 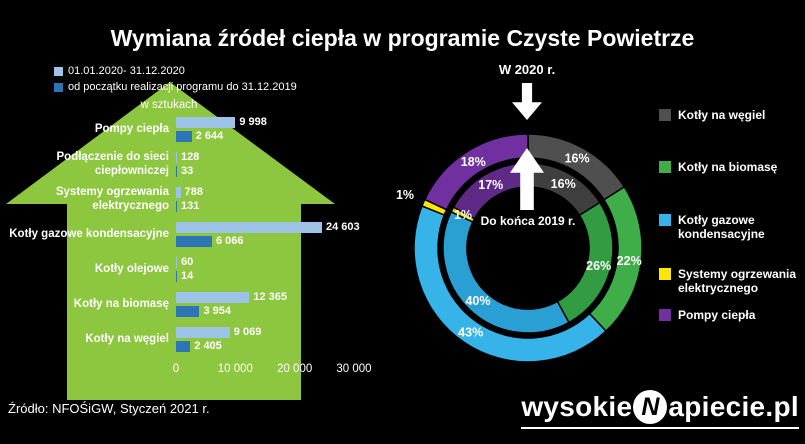 What do you see at coordinates (342, 227) in the screenshot?
I see `bar-value-label: 24 603` at bounding box center [342, 227].